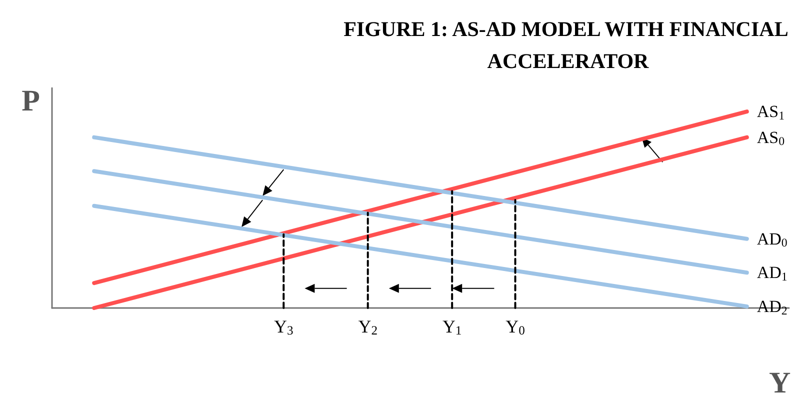 The height and width of the screenshot is (406, 799). I want to click on y-axis-title: P, so click(31, 101).